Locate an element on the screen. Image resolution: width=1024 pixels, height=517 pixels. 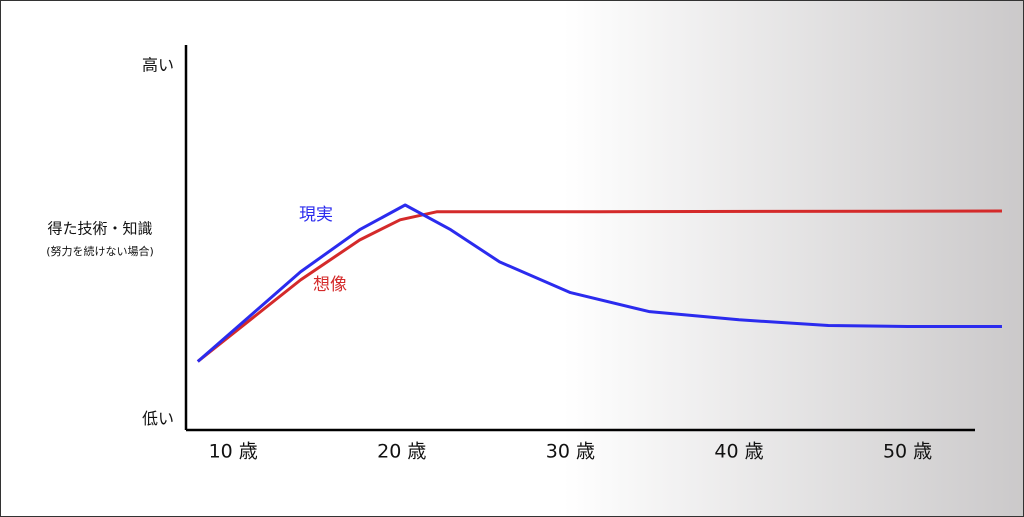
x-tick-label: 20 歳 is located at coordinates (401, 452).